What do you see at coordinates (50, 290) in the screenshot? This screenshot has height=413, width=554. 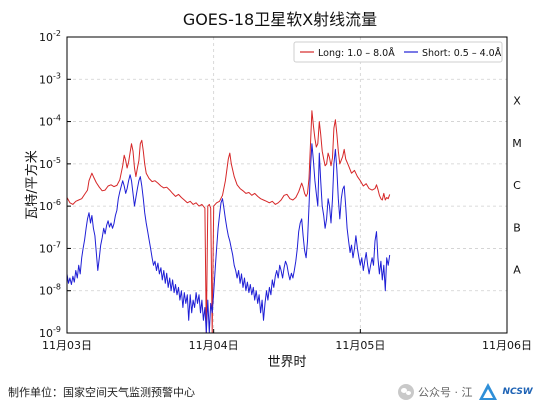 I see `y-tick-label: 10⁻⁸` at bounding box center [50, 290].